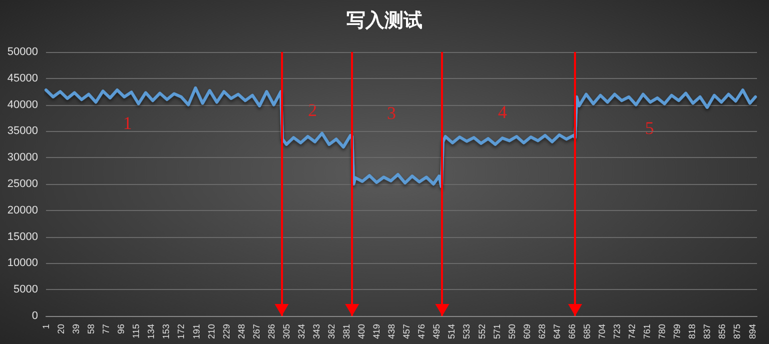 The width and height of the screenshot is (769, 344). I want to click on annotation: 4, so click(502, 112).